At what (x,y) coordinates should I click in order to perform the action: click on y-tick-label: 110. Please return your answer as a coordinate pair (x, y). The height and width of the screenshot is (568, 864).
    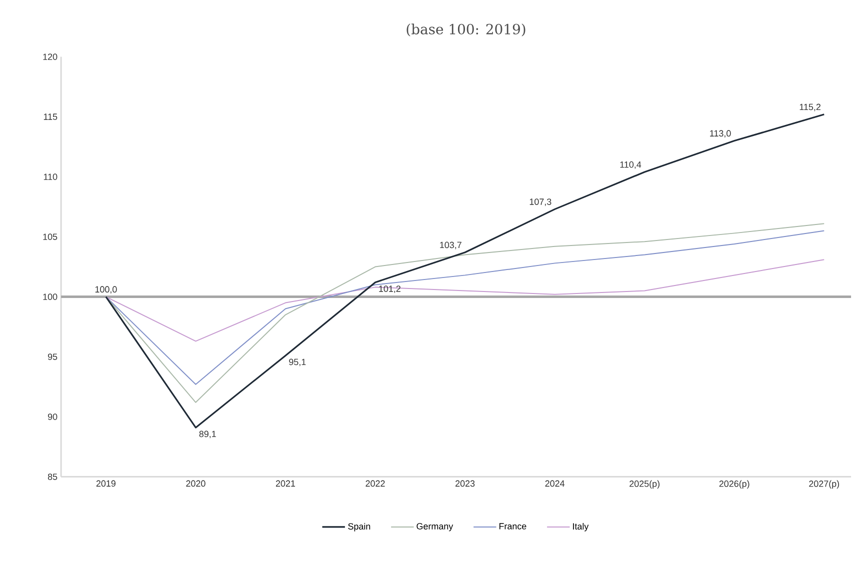
    Looking at the image, I should click on (51, 177).